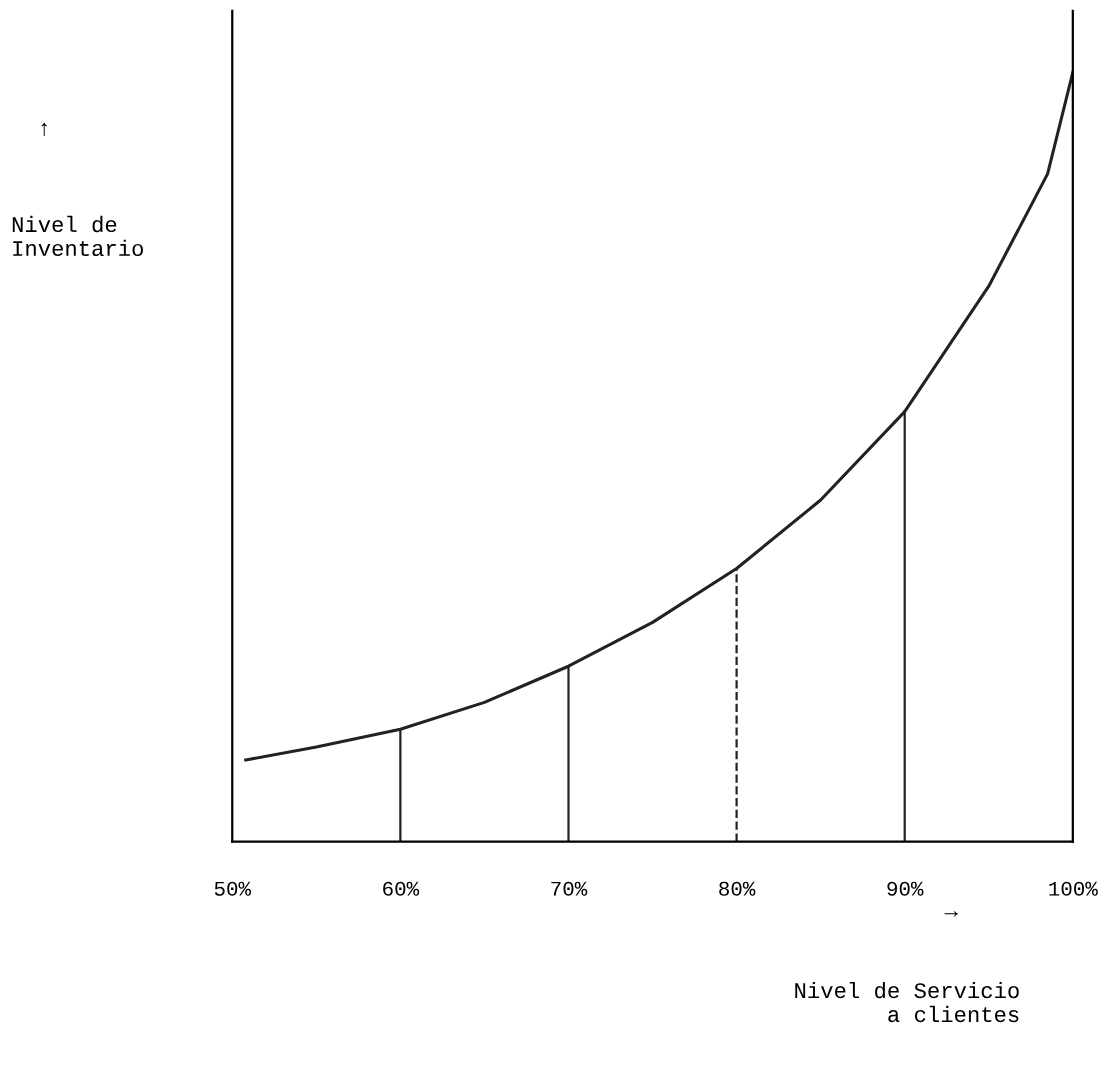 The width and height of the screenshot is (1106, 1079). Describe the element at coordinates (1073, 888) in the screenshot. I see `x-tick-label: 100%` at that location.